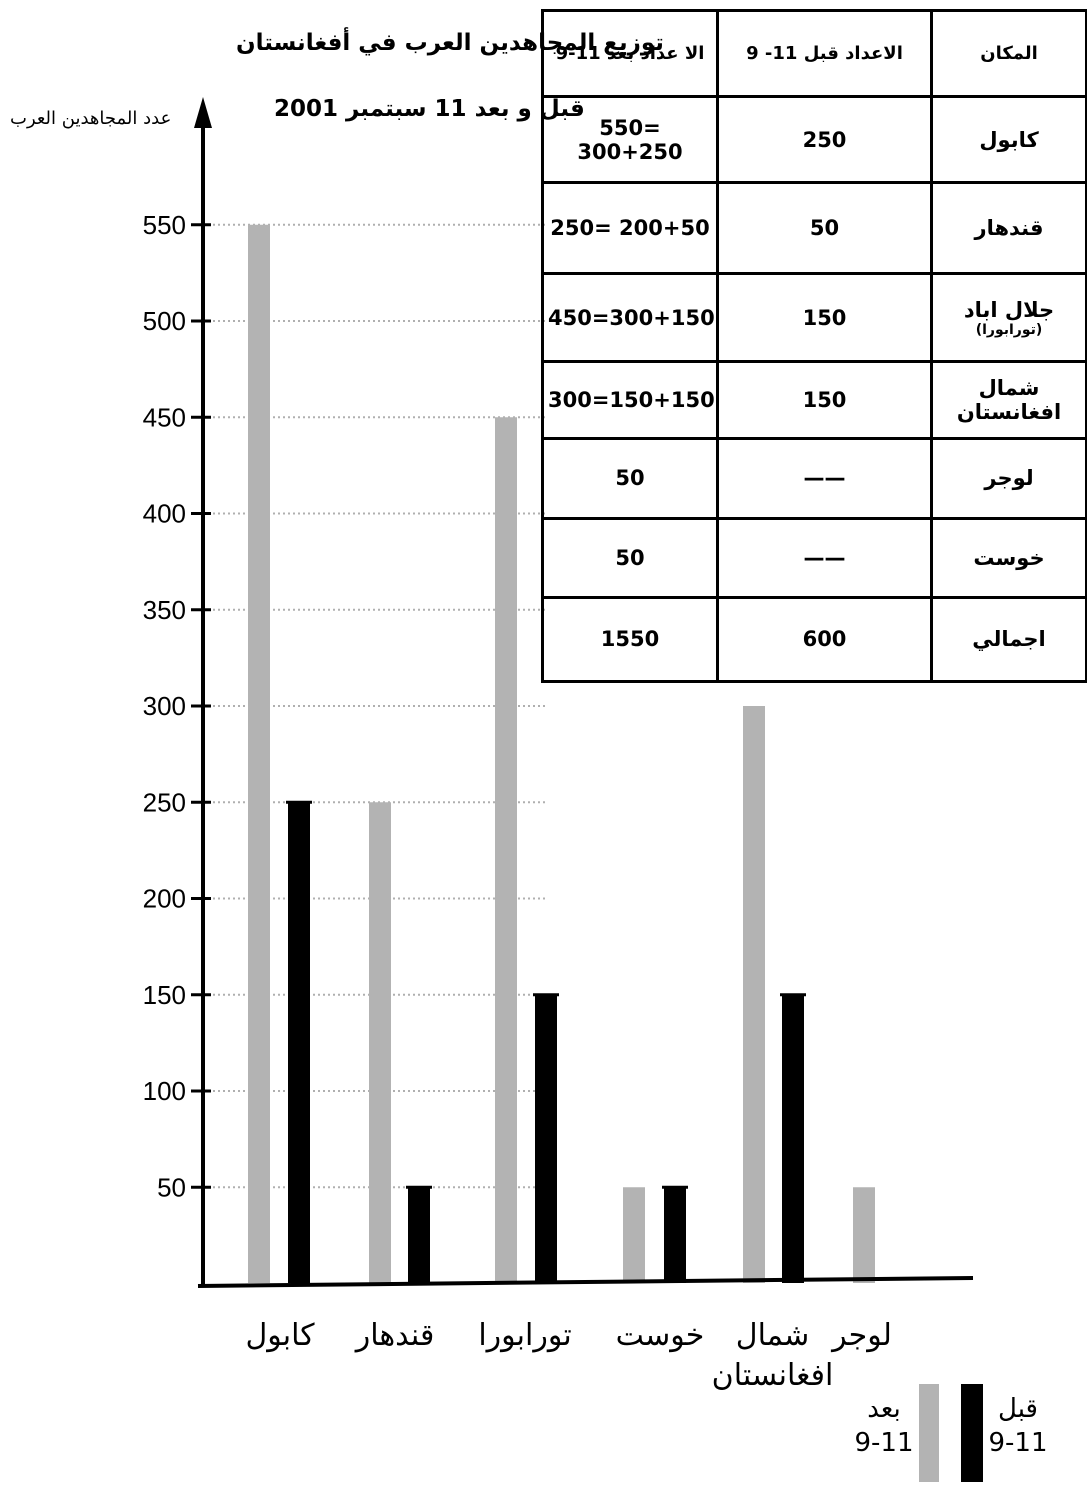 The image size is (1087, 1486). I want to click on y-axis-label: عدد المجاهدين العرب, so click(90, 118).